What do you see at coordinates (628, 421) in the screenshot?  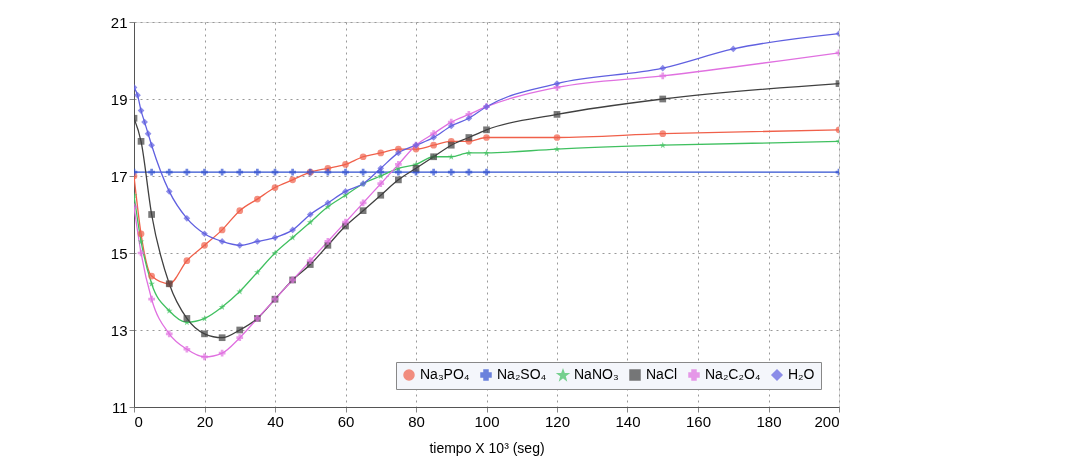 I see `x-tick-label: 140` at bounding box center [628, 421].